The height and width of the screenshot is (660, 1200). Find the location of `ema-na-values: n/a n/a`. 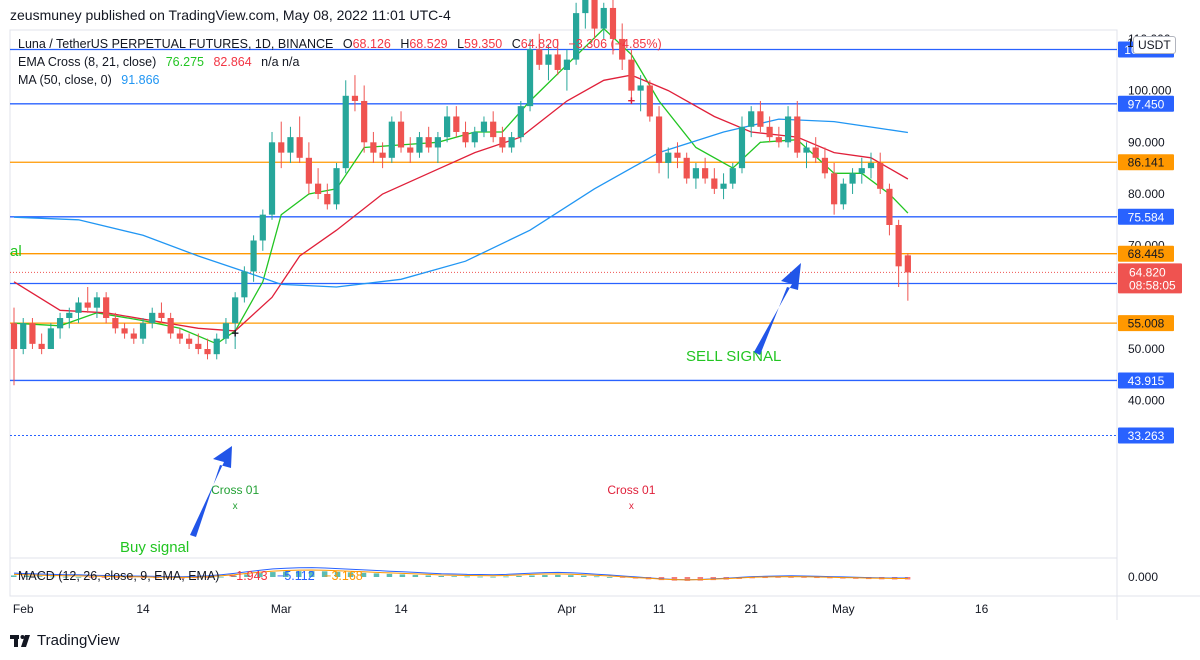

ema-na-values: n/a n/a is located at coordinates (280, 62).